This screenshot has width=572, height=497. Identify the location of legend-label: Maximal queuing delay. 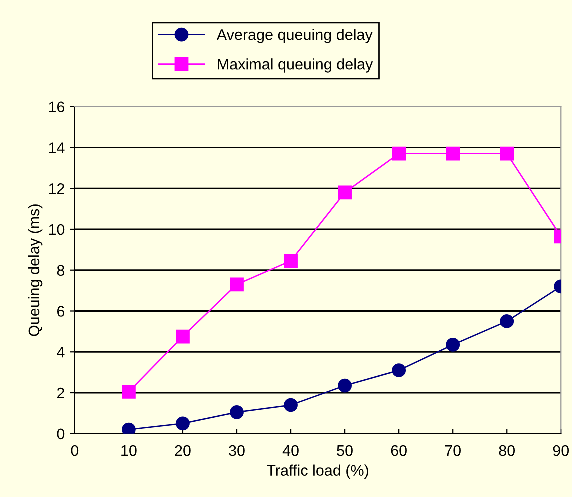
(296, 65).